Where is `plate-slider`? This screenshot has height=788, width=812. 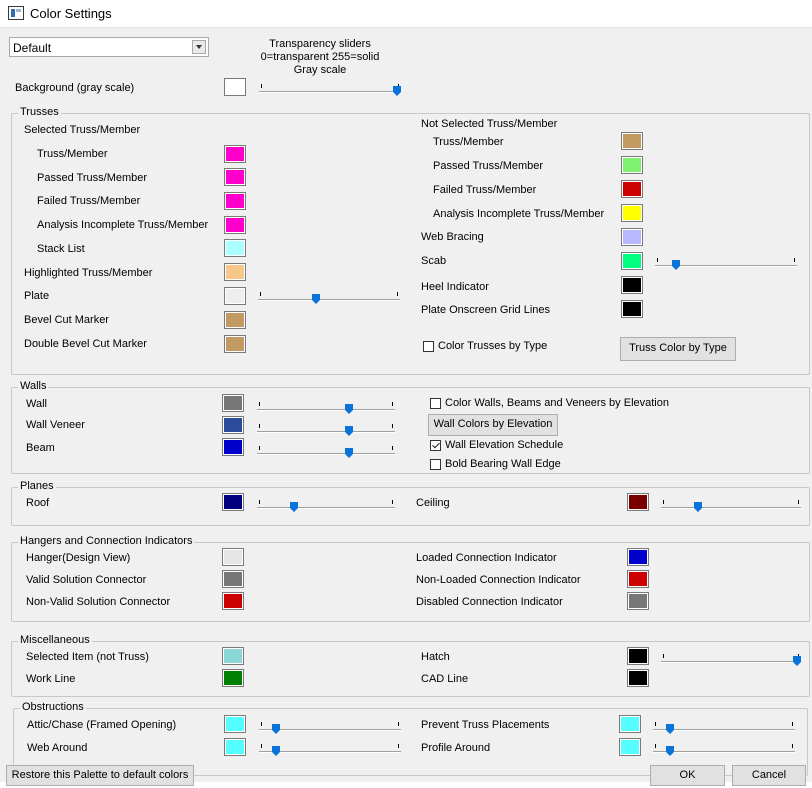 plate-slider is located at coordinates (329, 300).